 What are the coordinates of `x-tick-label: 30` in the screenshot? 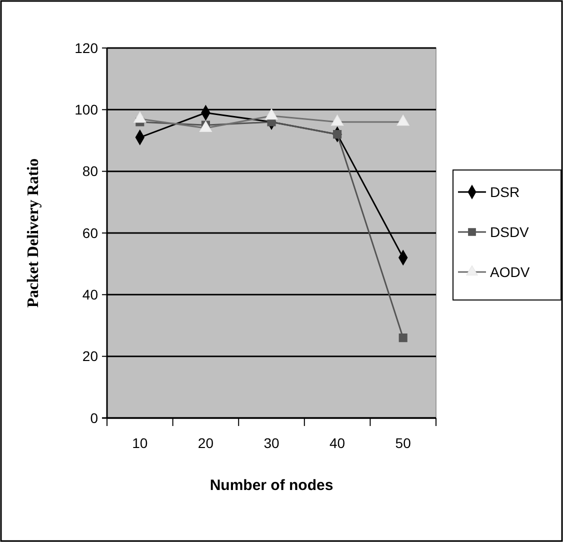 It's located at (272, 443).